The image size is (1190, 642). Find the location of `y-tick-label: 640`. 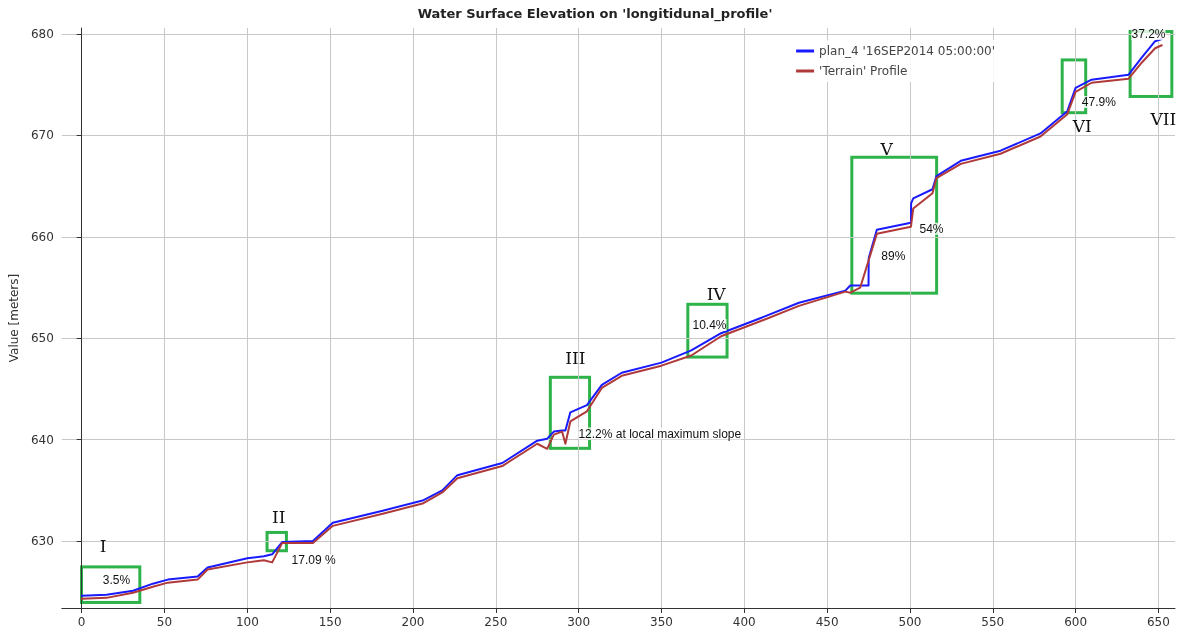

y-tick-label: 640 is located at coordinates (42, 439).